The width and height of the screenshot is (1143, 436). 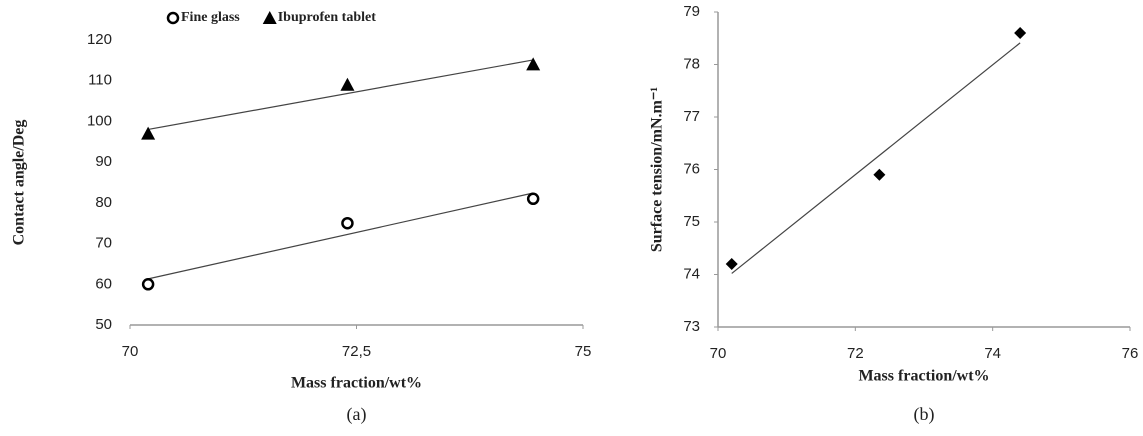 What do you see at coordinates (691, 326) in the screenshot?
I see `y-tick-label: 73` at bounding box center [691, 326].